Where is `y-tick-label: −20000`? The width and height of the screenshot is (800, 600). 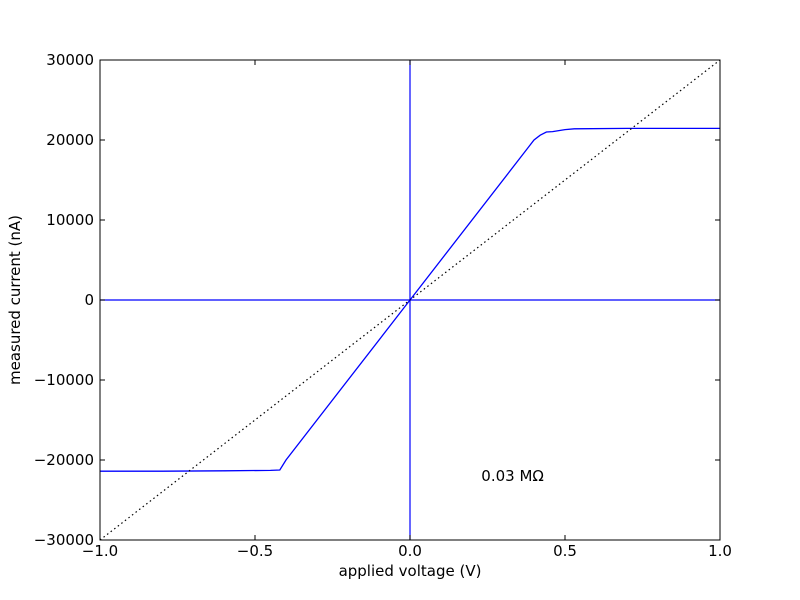
y-tick-label: −20000 is located at coordinates (64, 460).